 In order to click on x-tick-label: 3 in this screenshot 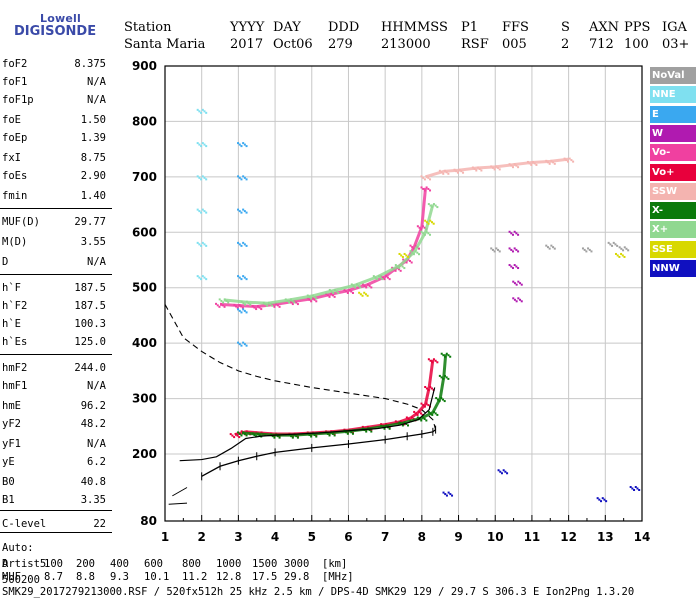, I will do `click(238, 537)`.